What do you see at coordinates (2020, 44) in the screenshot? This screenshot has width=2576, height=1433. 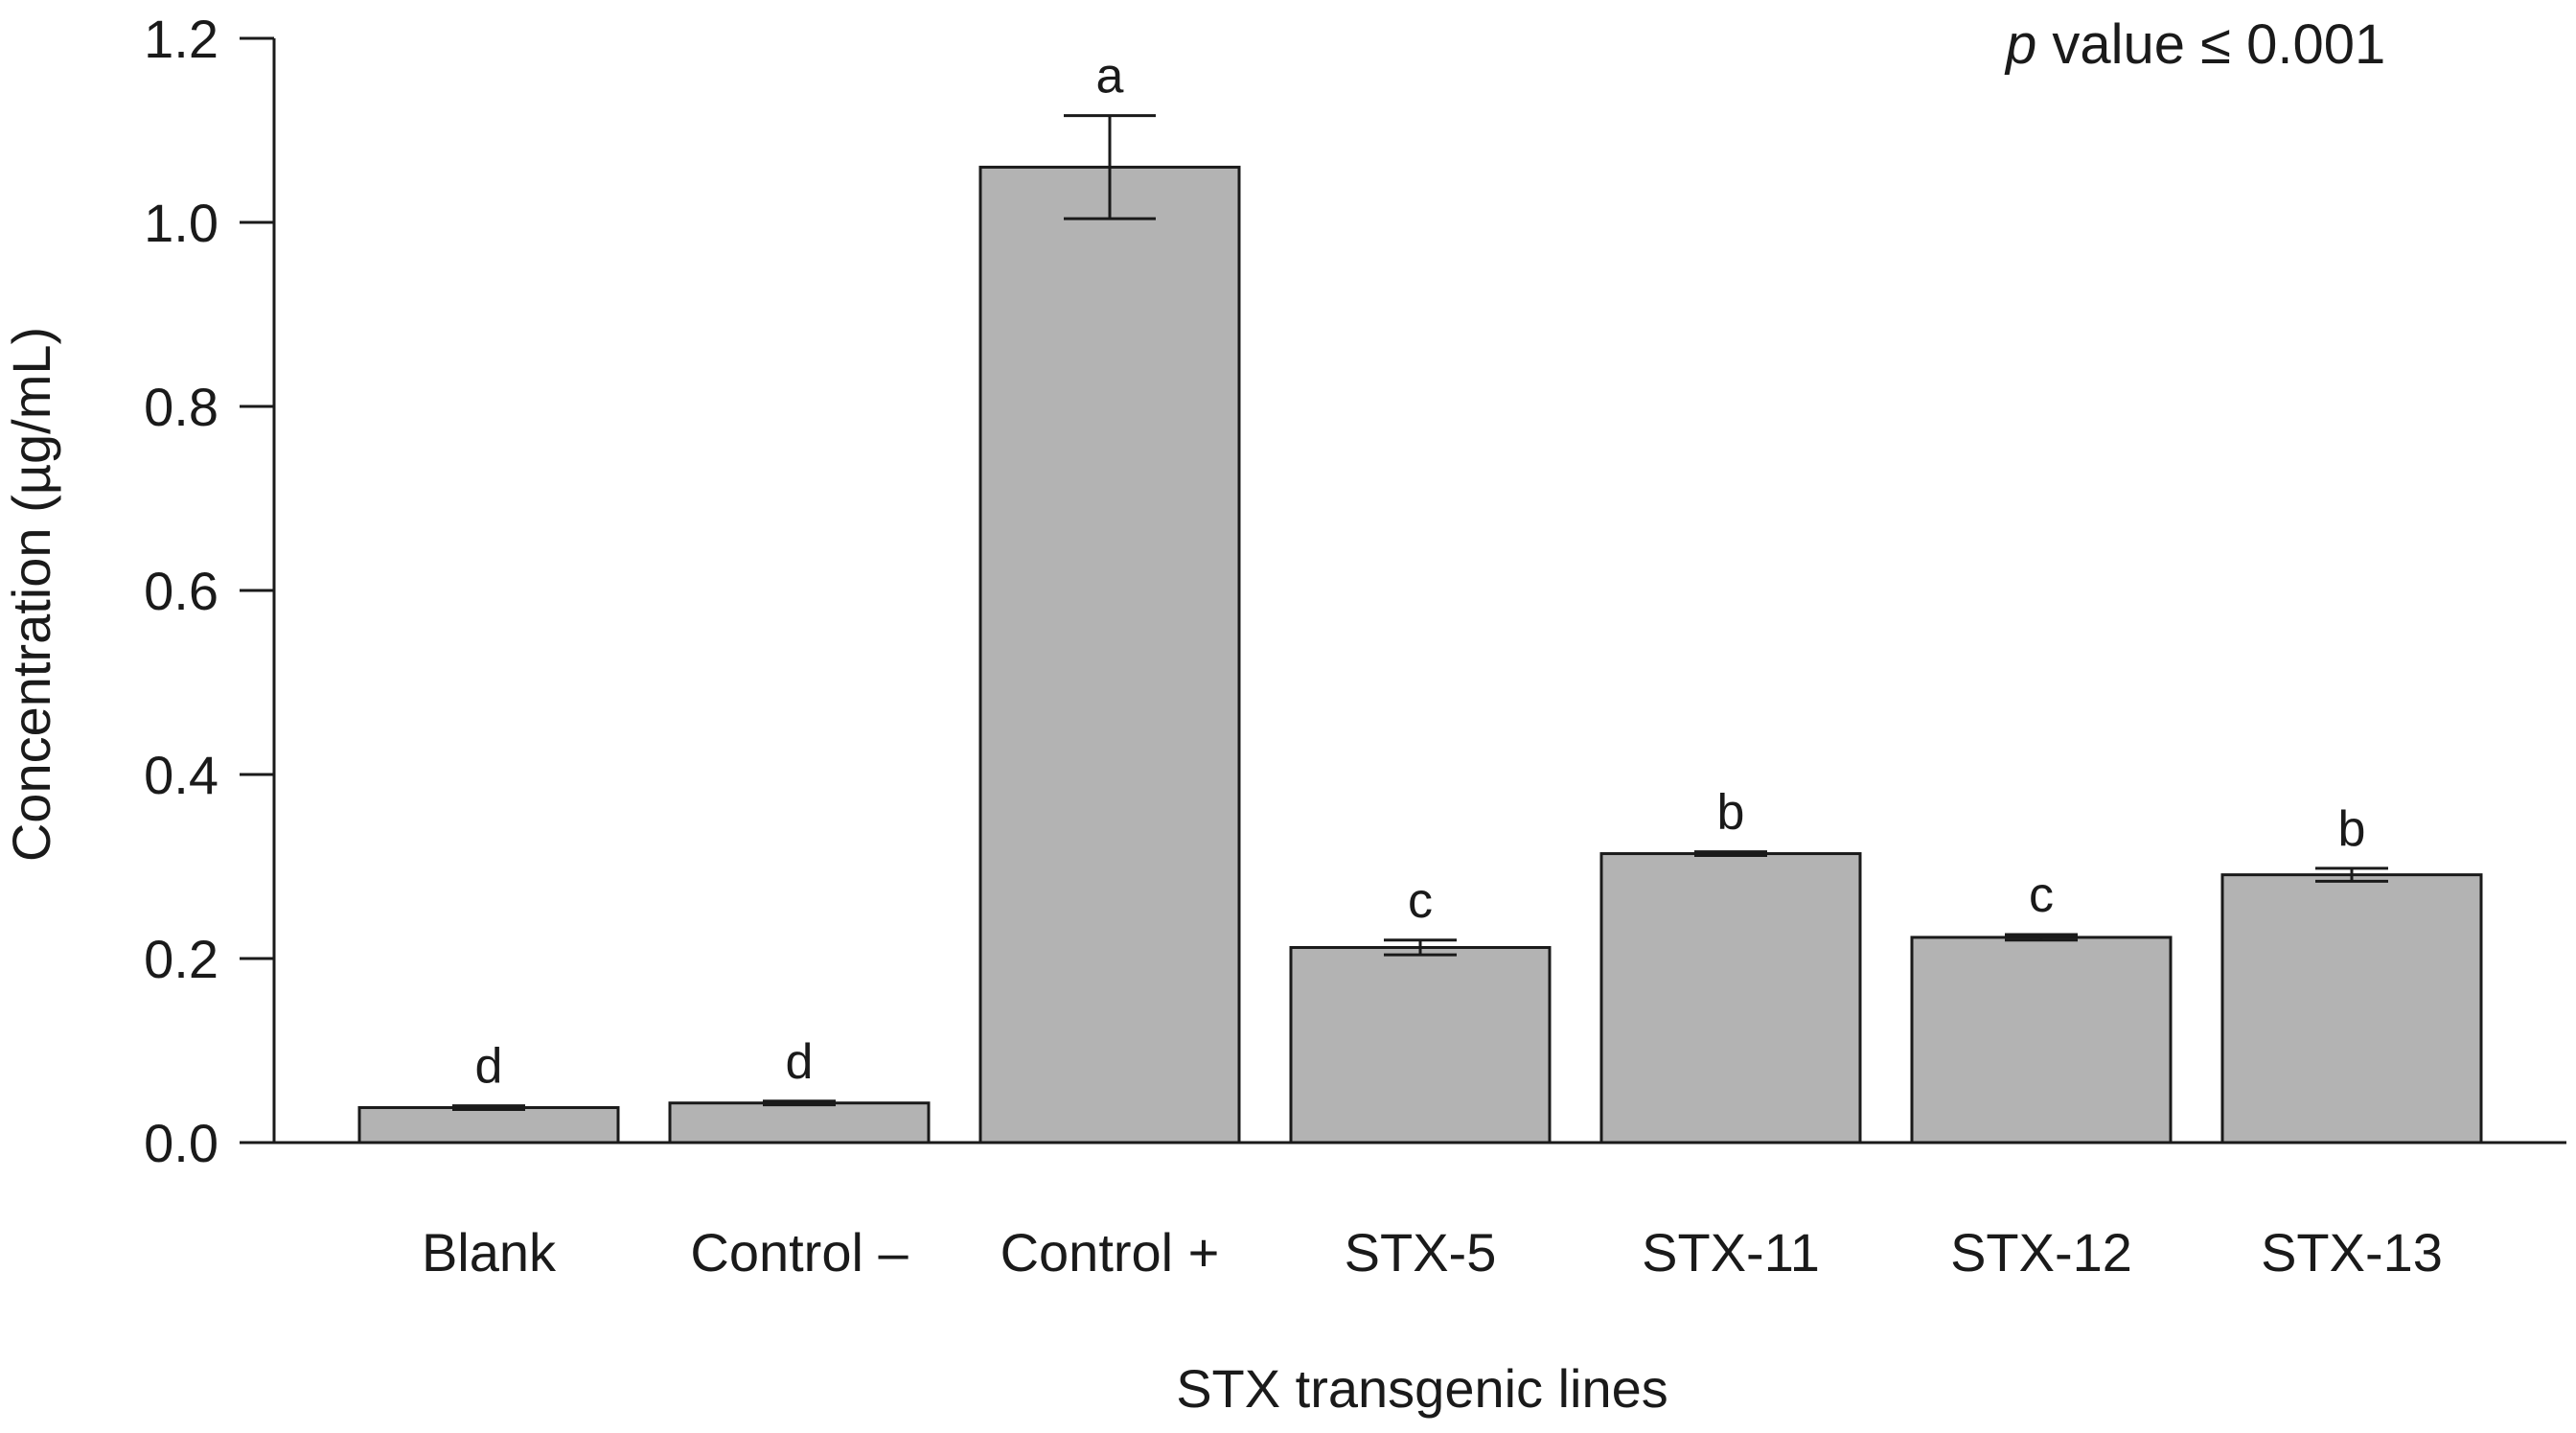 I see `p-symbol: p` at bounding box center [2020, 44].